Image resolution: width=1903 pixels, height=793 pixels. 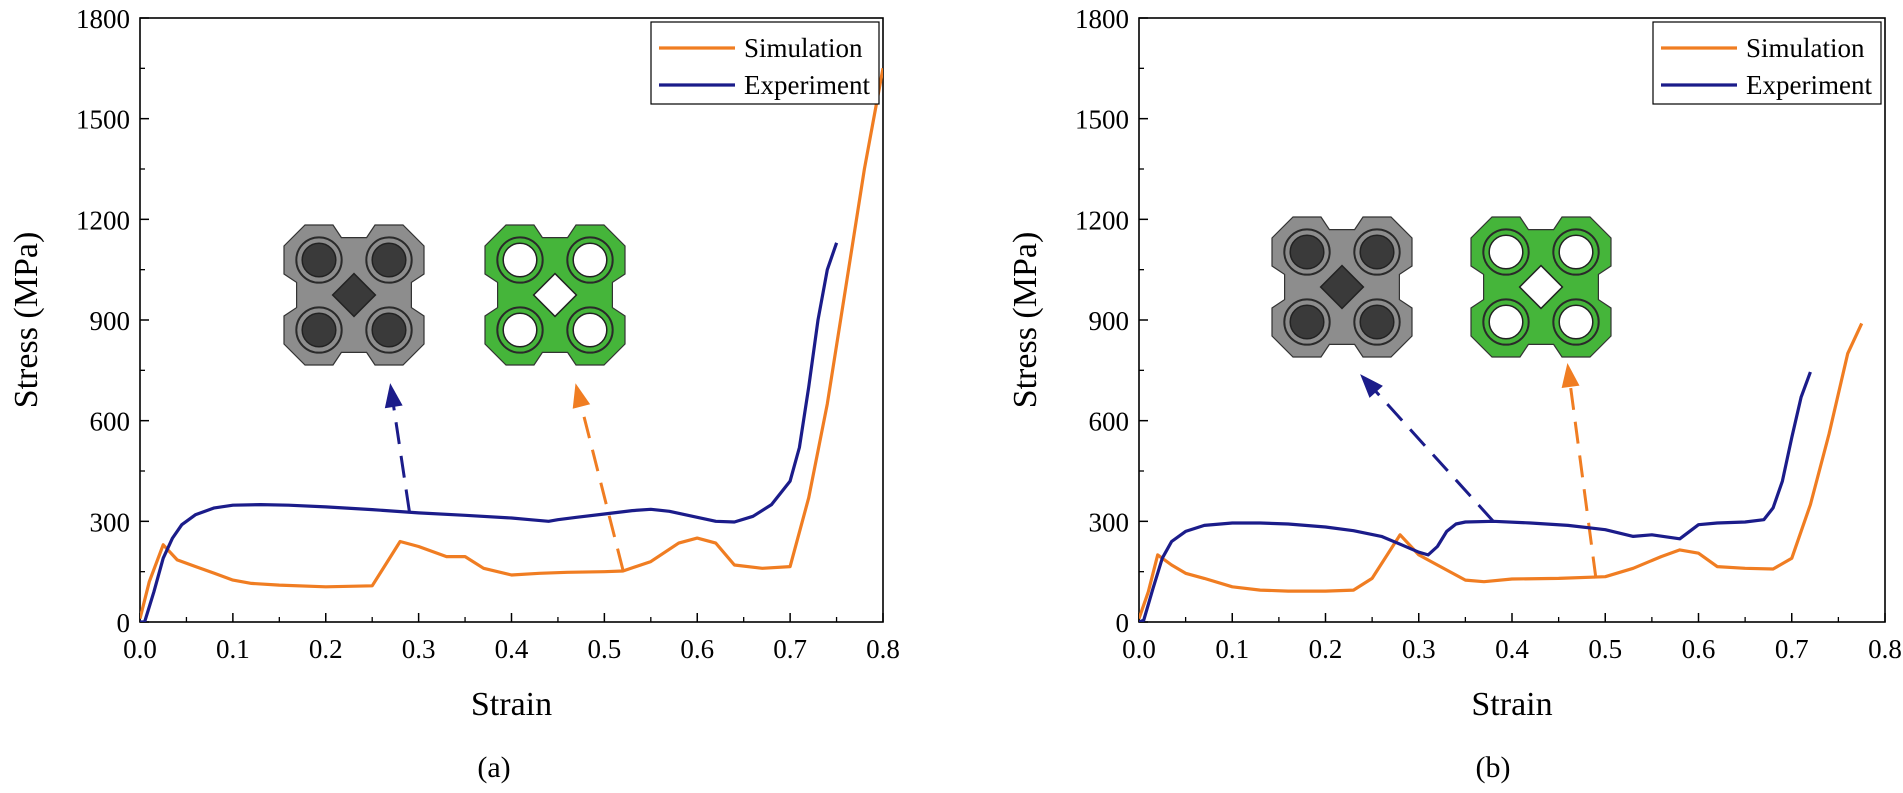 What do you see at coordinates (103, 220) in the screenshot?
I see `y-tick-label: 1200` at bounding box center [103, 220].